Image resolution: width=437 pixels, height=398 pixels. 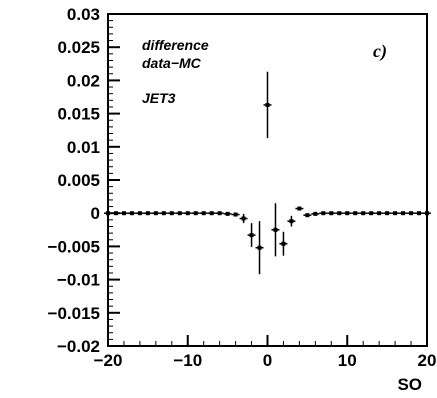 I want to click on annotation-data-mc: data−MC, so click(x=172, y=63).